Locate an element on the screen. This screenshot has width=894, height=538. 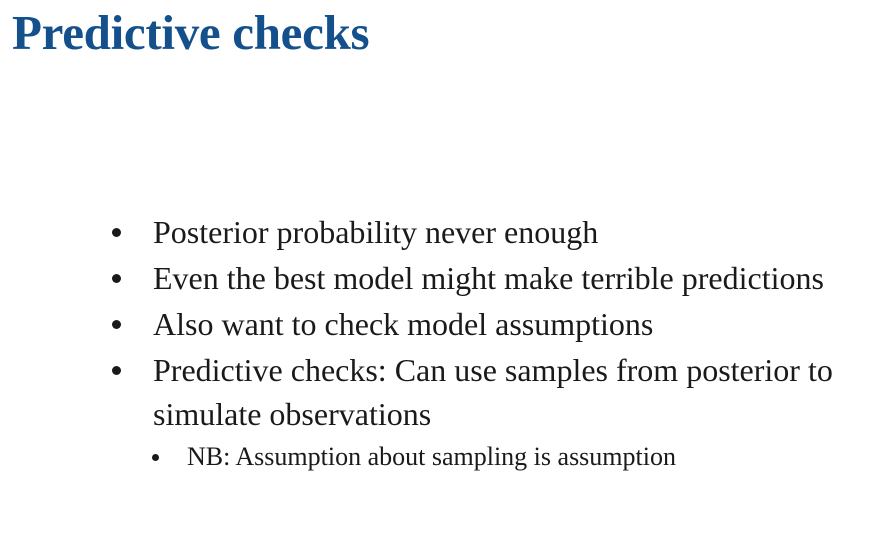
sub-bullet-dot-icon is located at coordinates (155, 457).